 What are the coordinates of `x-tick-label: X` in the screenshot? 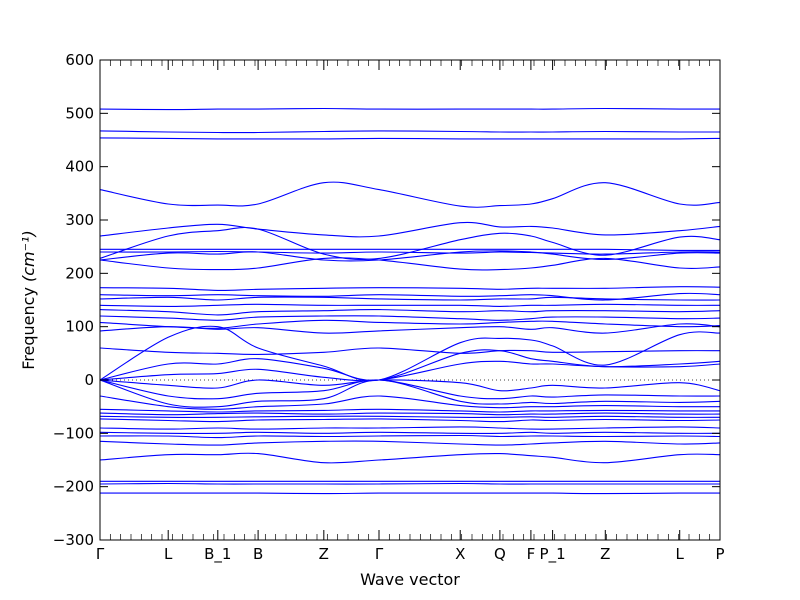 It's located at (460, 554).